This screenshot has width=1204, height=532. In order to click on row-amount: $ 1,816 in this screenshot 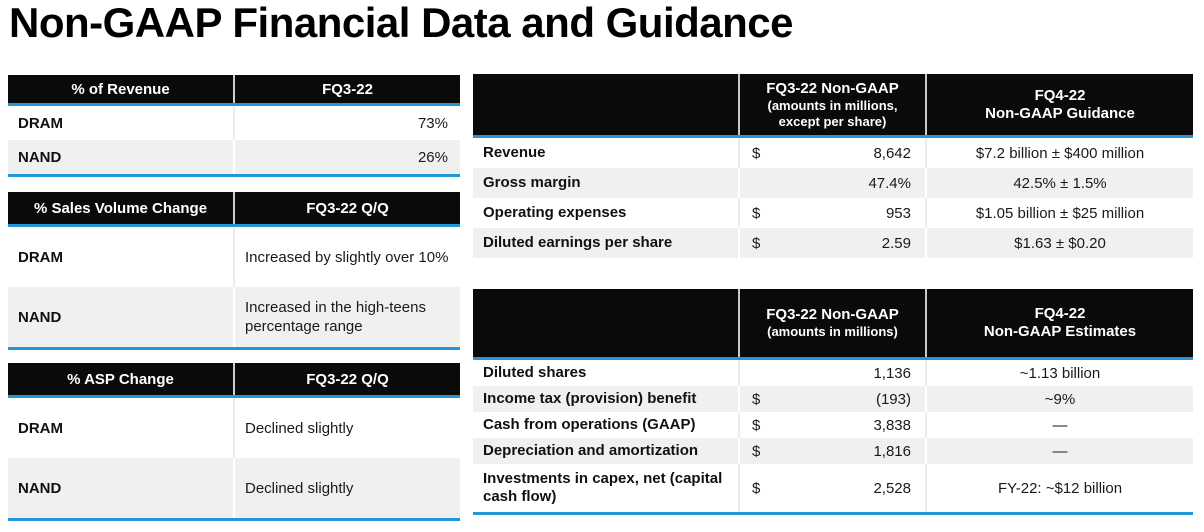, I will do `click(831, 451)`.